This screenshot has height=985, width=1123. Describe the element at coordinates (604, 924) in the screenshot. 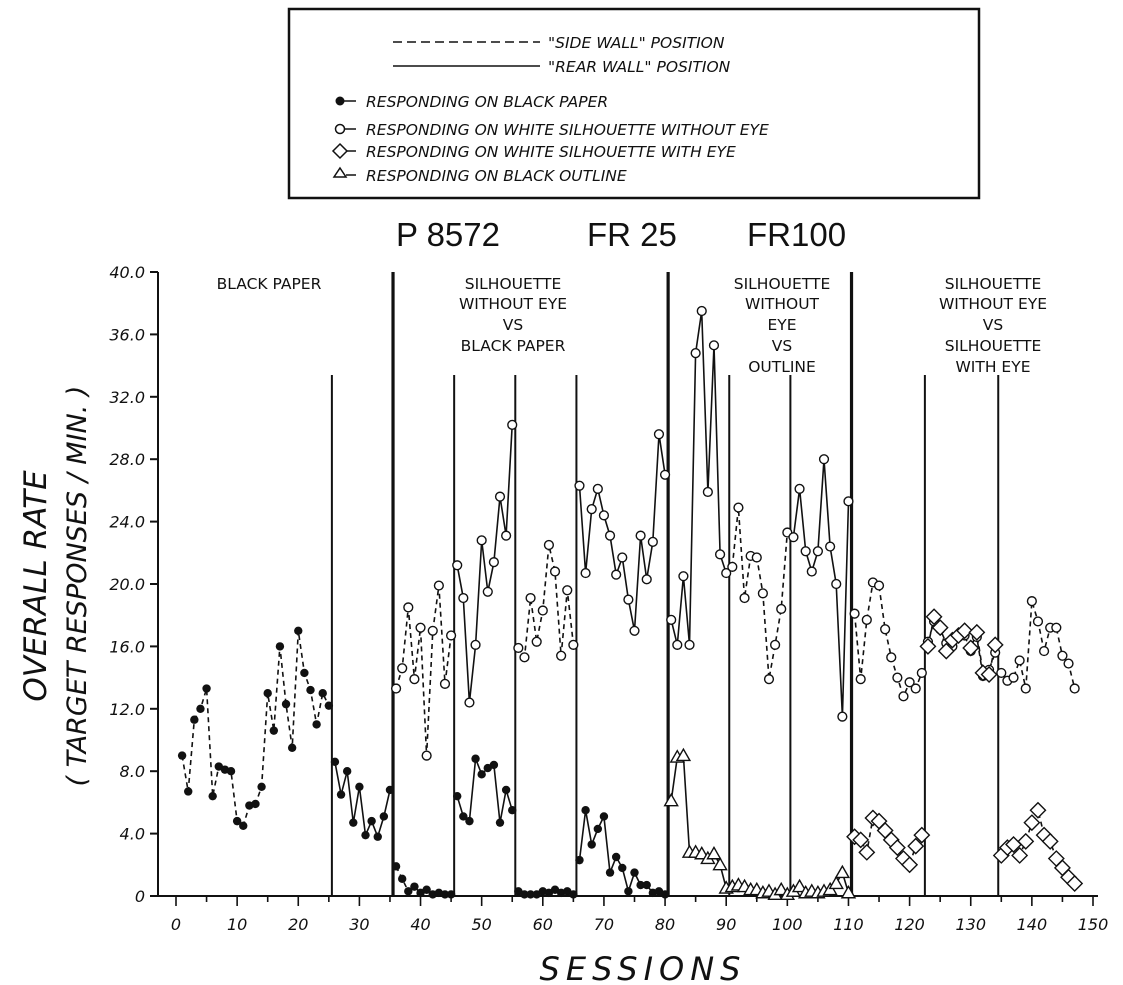

I see `x-tick-label: 70` at that location.